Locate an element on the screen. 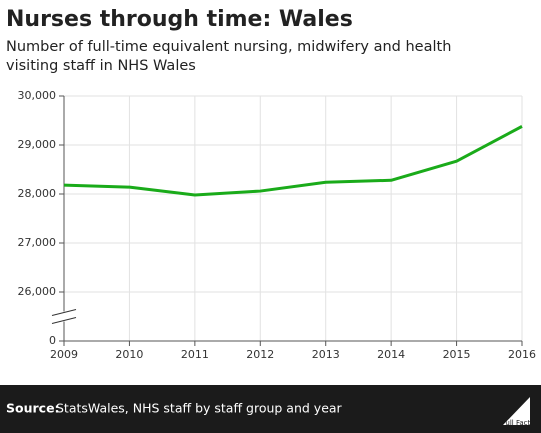 This screenshot has height=433, width=541. logo-icon is located at coordinates (516, 411).